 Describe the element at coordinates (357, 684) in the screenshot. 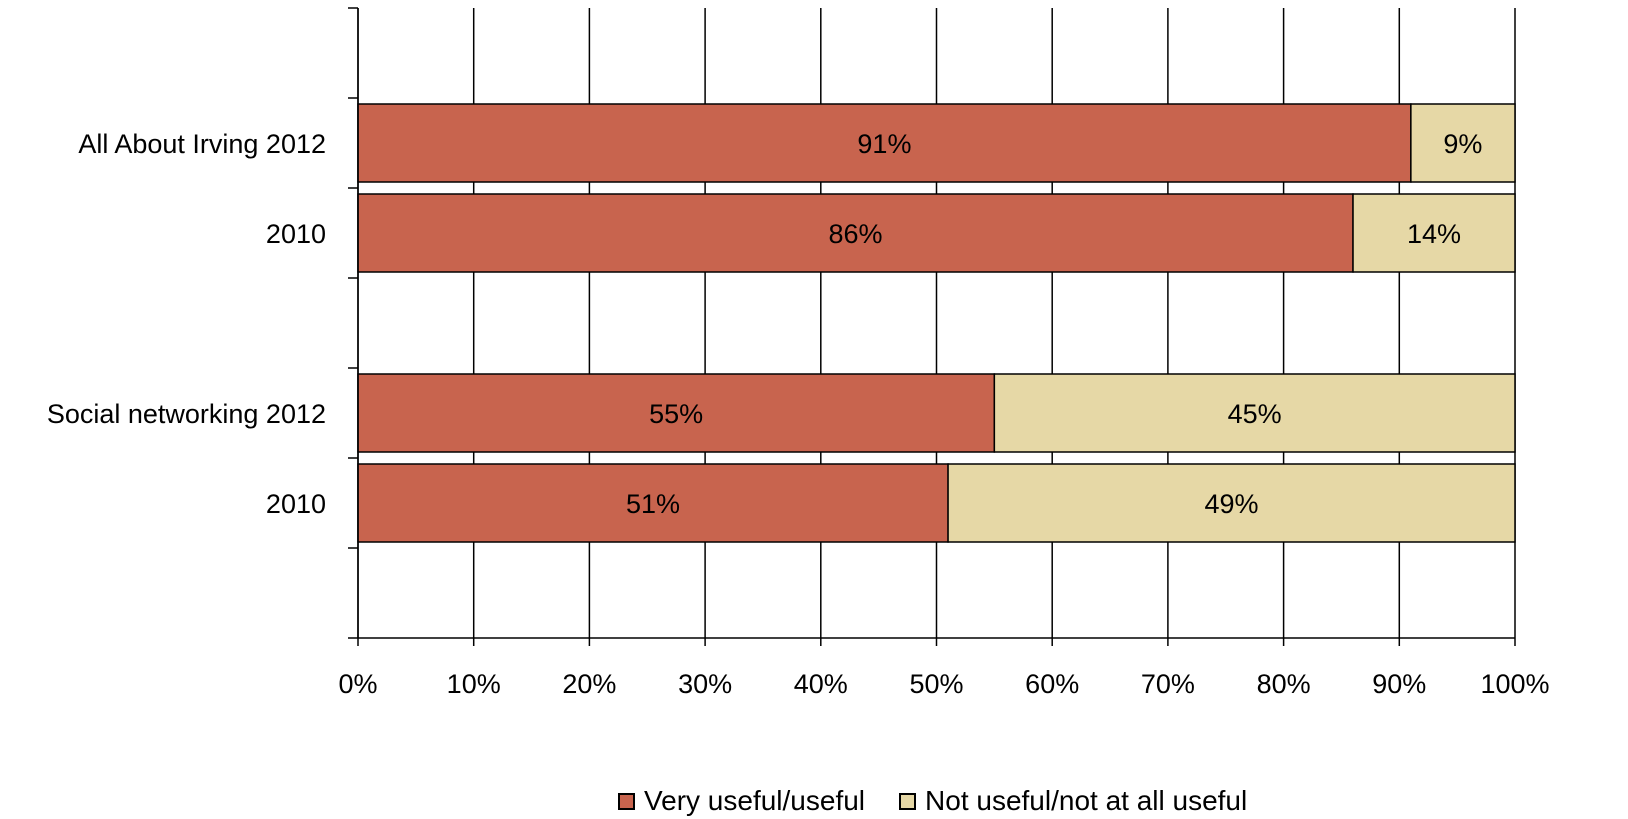

I see `x-tick-label: 0%` at that location.